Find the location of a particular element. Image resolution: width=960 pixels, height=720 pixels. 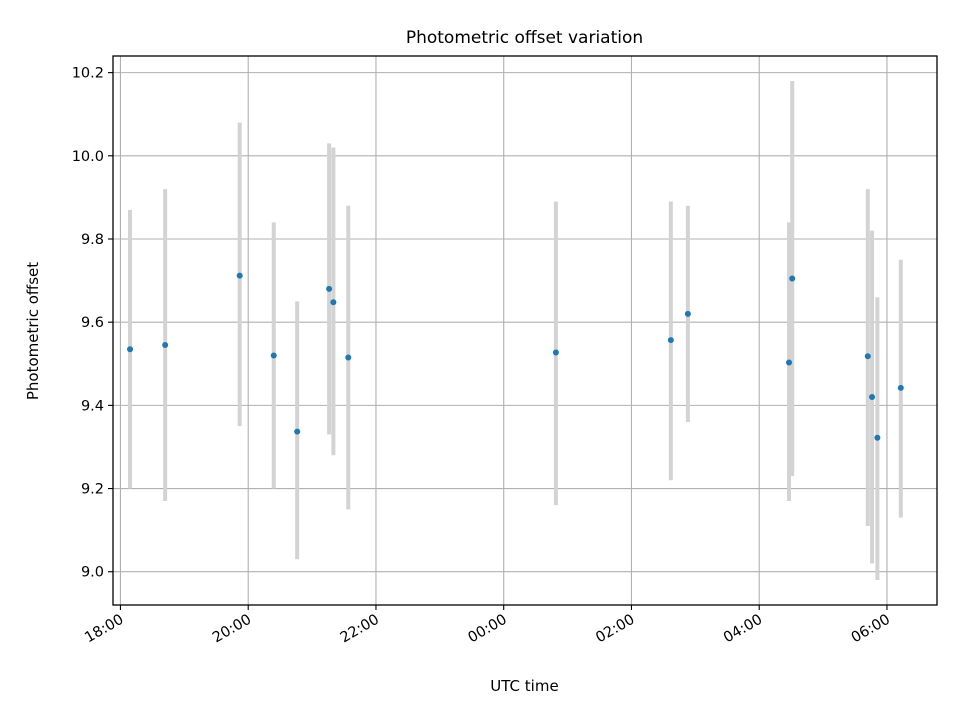

y-tick-label: 10.0 is located at coordinates (88, 157).